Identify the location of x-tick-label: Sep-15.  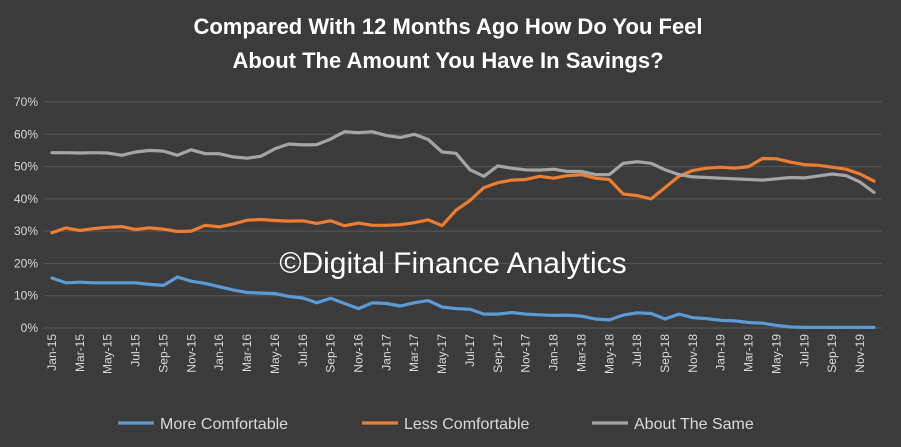
(163, 353).